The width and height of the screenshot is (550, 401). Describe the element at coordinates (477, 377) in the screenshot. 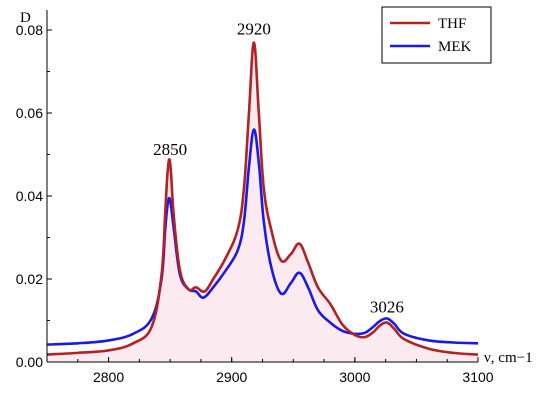

I see `x-tick-label: 3100` at that location.